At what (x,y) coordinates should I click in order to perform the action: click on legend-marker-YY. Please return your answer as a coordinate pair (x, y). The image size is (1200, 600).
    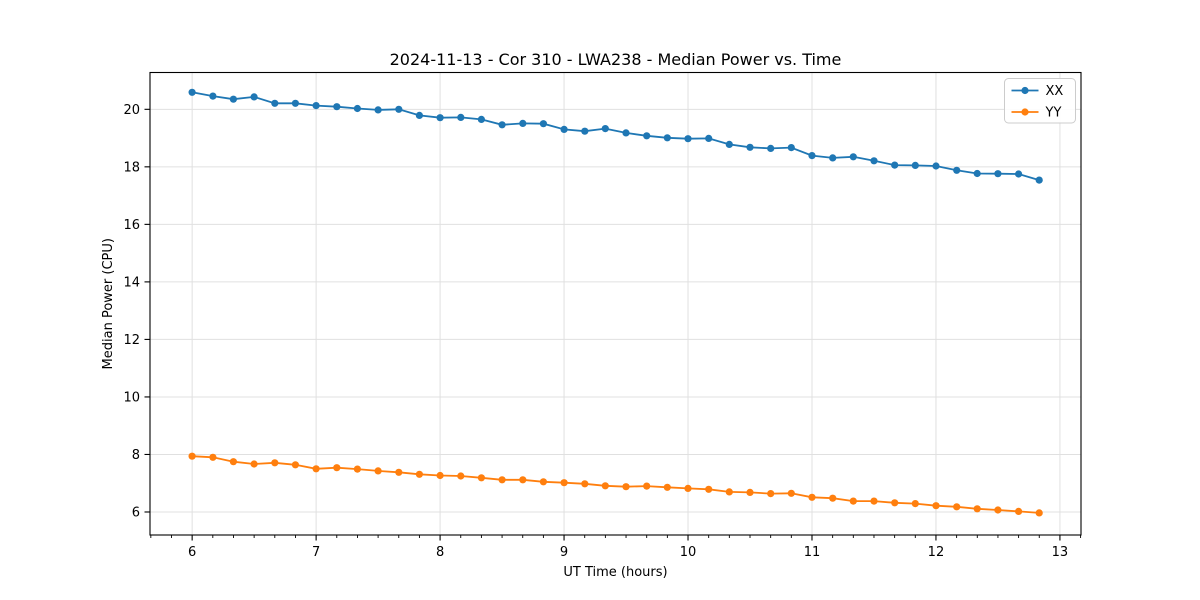
    Looking at the image, I should click on (1025, 112).